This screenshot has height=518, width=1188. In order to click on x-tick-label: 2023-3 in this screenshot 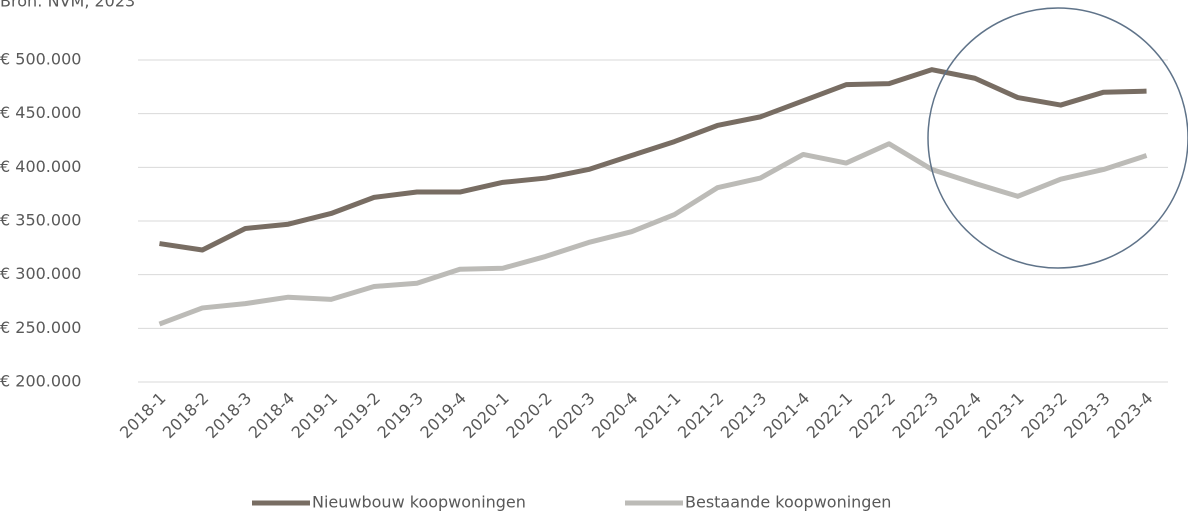, I will do `click(1087, 416)`.